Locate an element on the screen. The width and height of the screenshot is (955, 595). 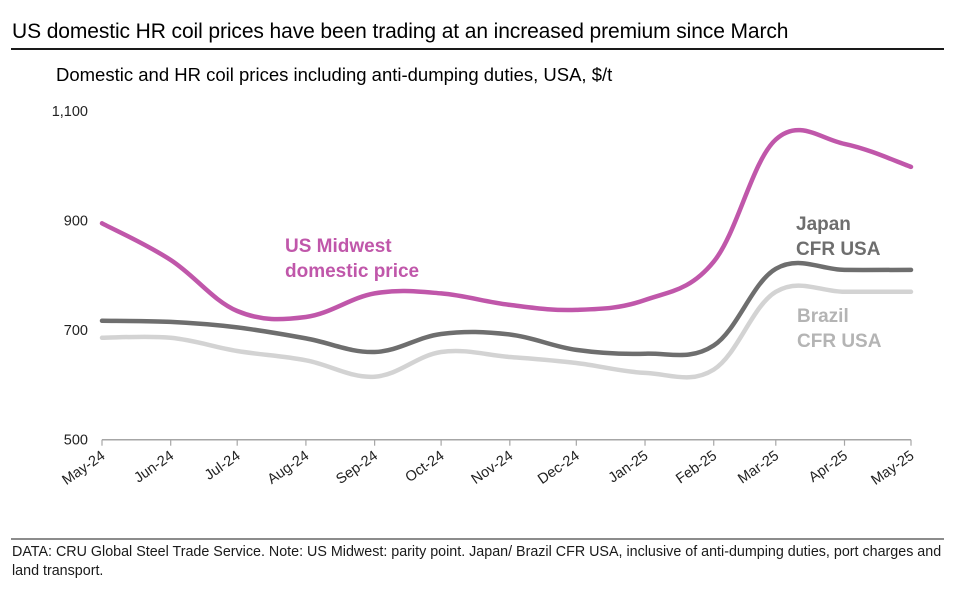
series-label-line: US Midwest is located at coordinates (338, 246).